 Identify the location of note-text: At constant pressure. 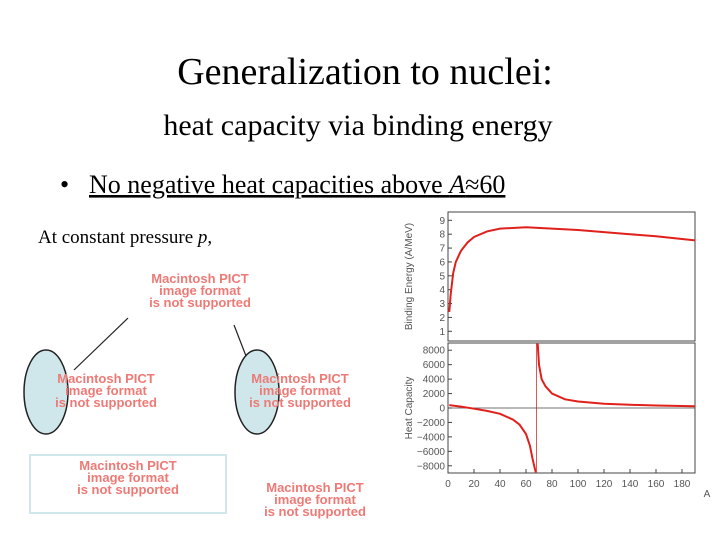
(118, 237).